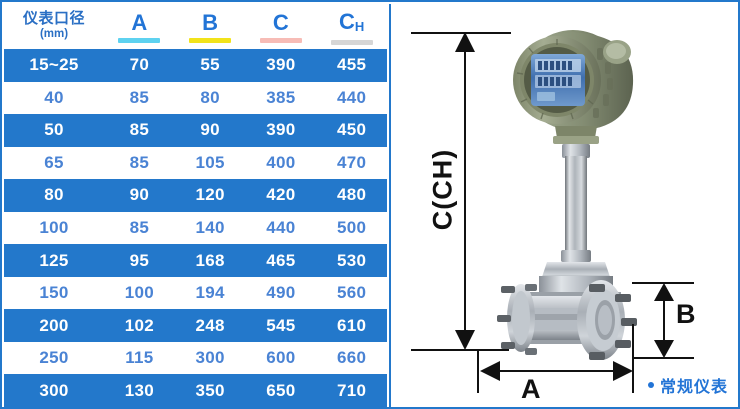  I want to click on cell-ch: 500, so click(351, 228).